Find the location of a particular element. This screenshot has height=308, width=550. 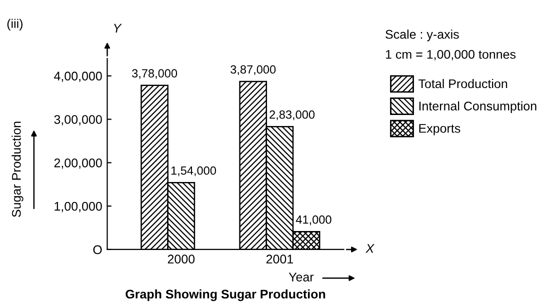

data-label: 3,87,000 is located at coordinates (253, 70).